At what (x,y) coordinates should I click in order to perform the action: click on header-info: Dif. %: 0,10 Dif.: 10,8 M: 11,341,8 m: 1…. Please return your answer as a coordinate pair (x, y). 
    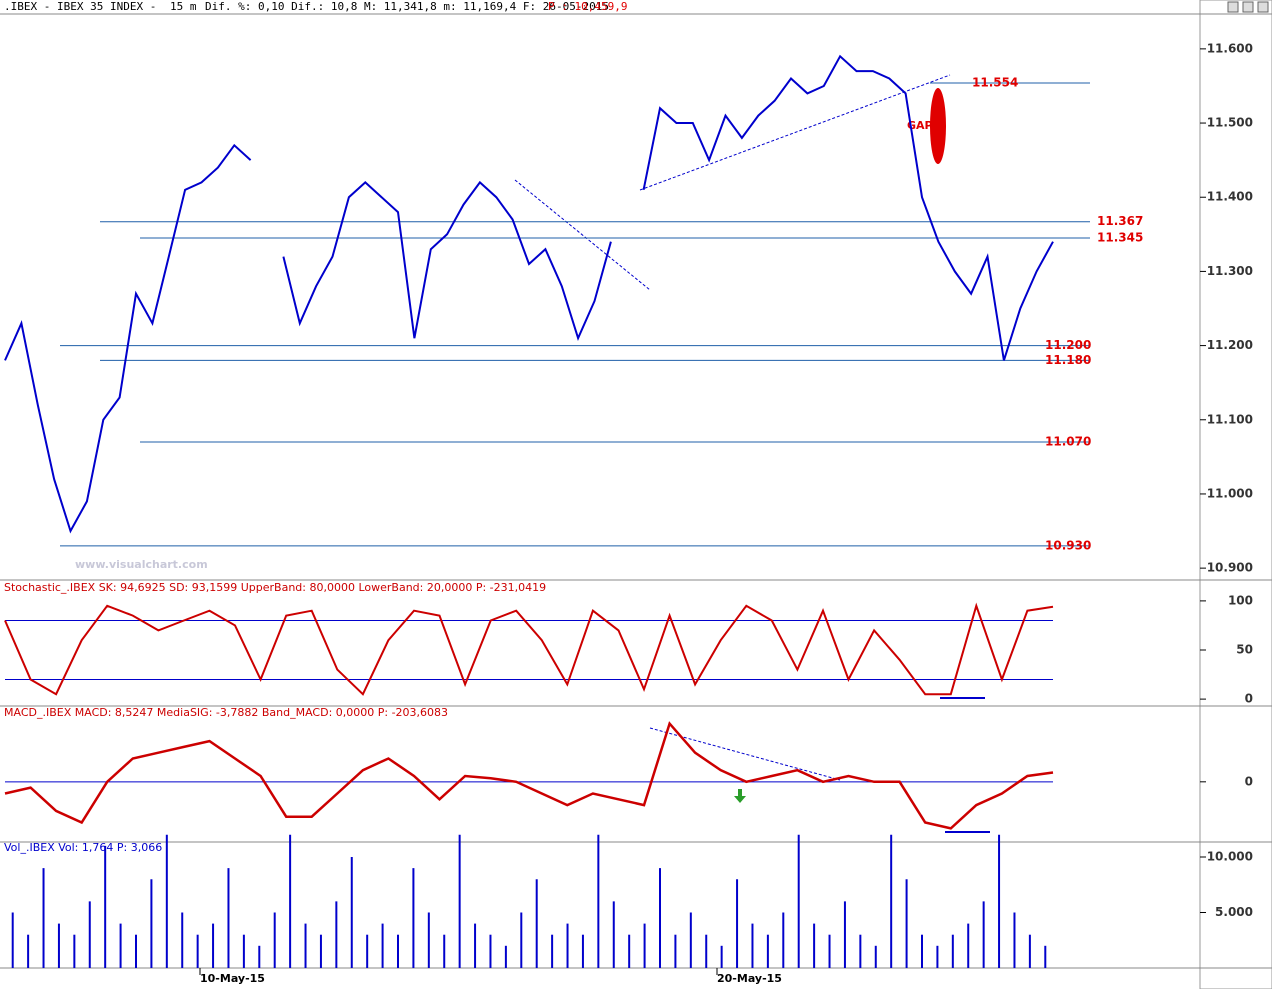
    Looking at the image, I should click on (407, 6).